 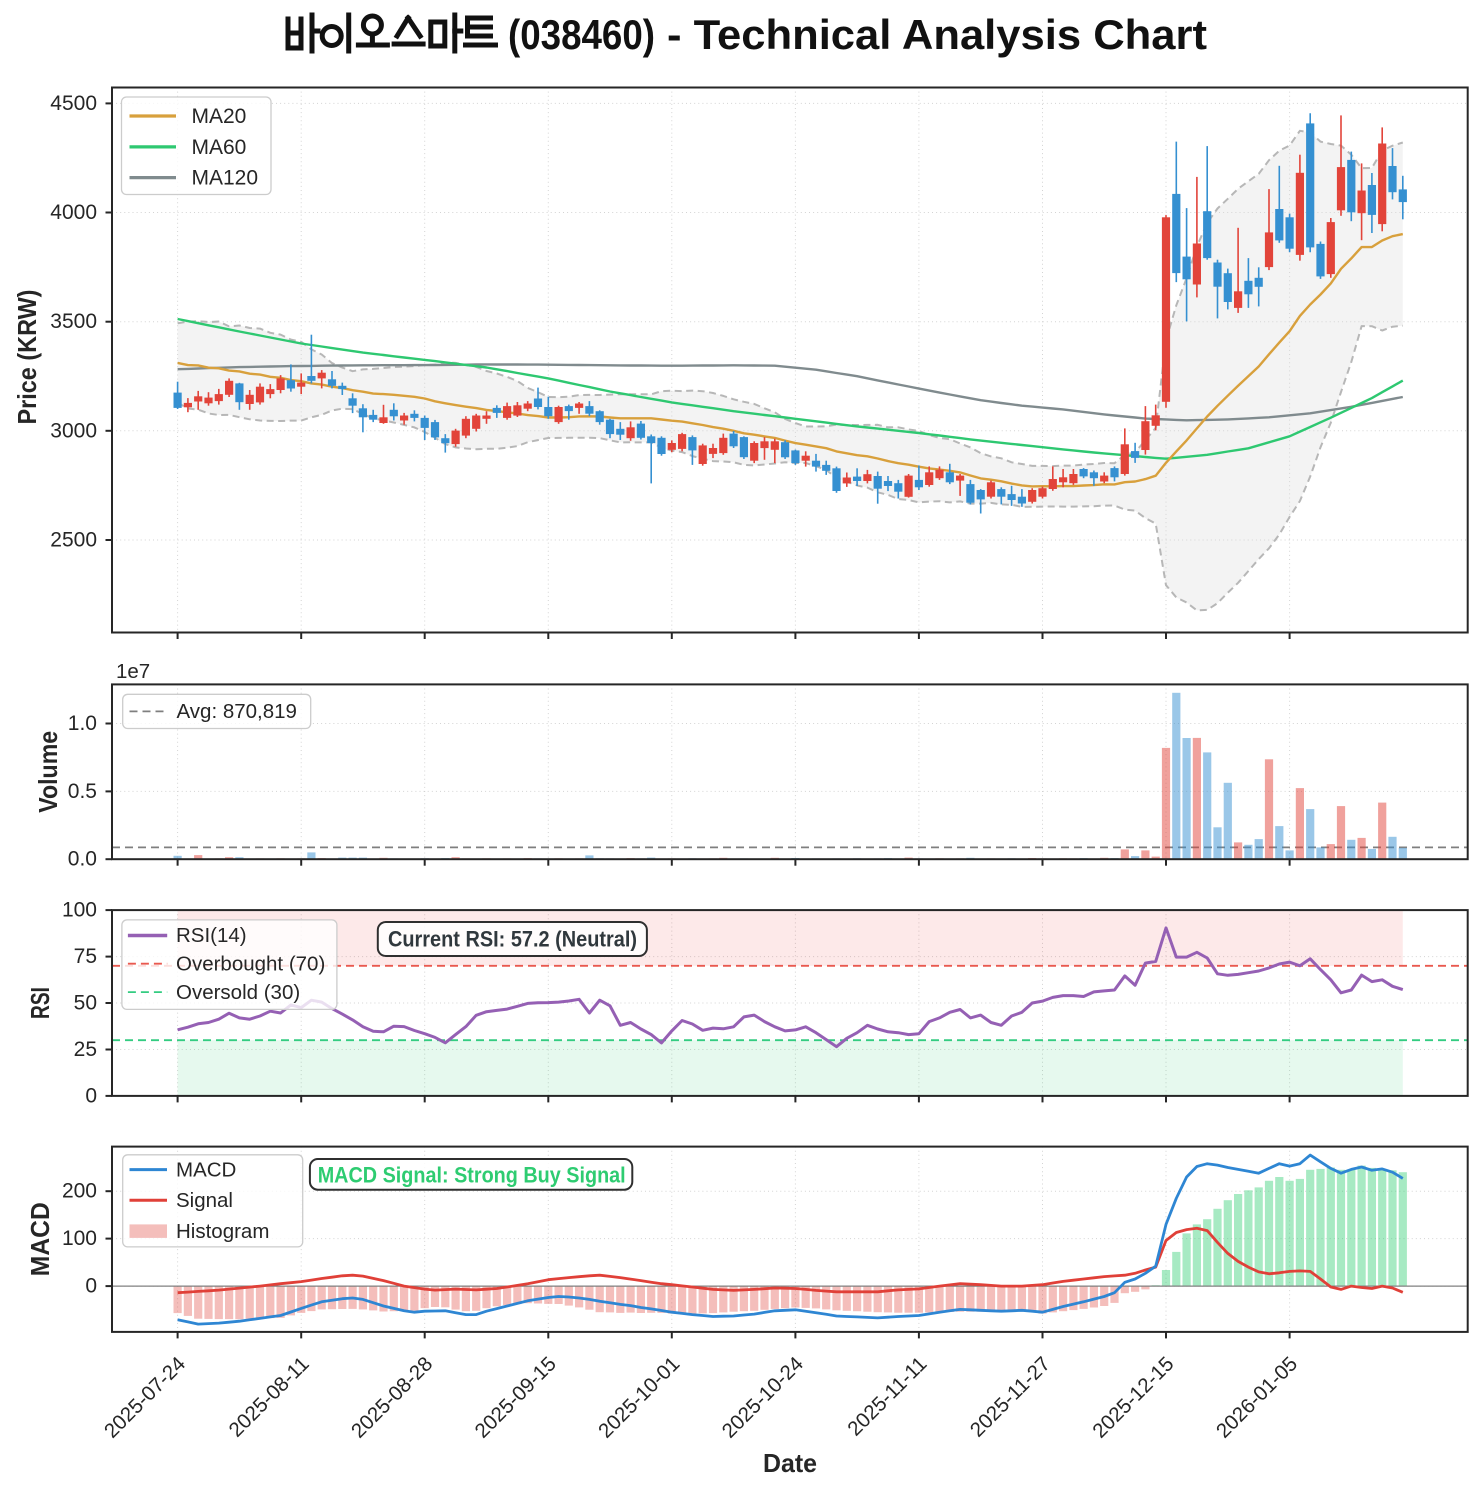 What do you see at coordinates (85, 1003) in the screenshot?
I see `svg-text: 50` at bounding box center [85, 1003].